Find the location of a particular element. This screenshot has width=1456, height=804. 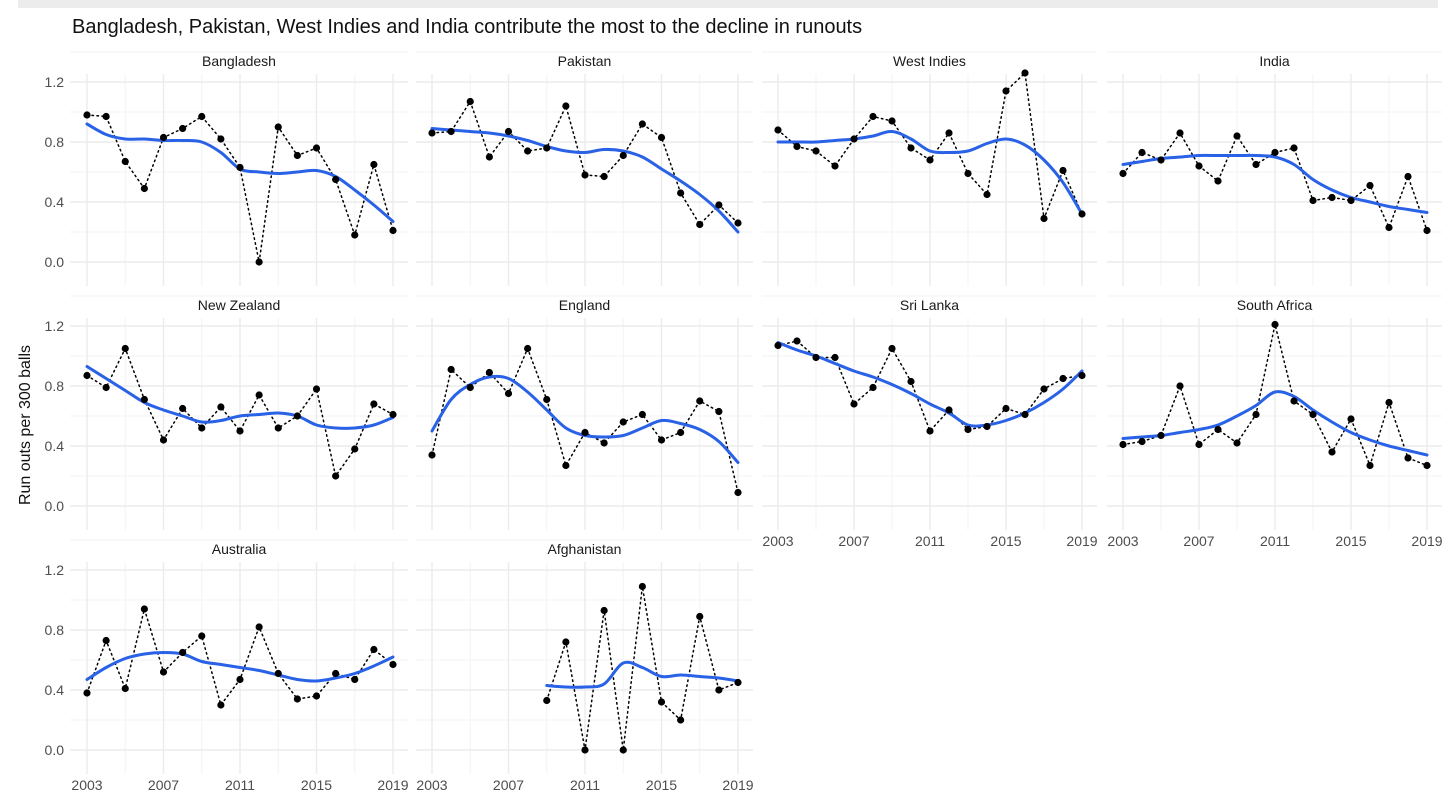

panel-new-zealand: New Zealand 0.0 0.4 0.8 1.2 is located at coordinates (226, 412).